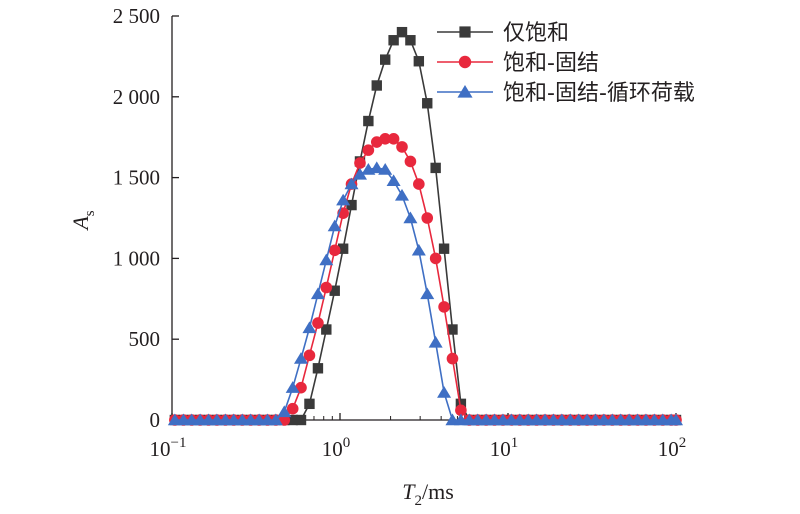 The height and width of the screenshot is (514, 800). I want to click on legend-item: 仅饱和, so click(503, 33).